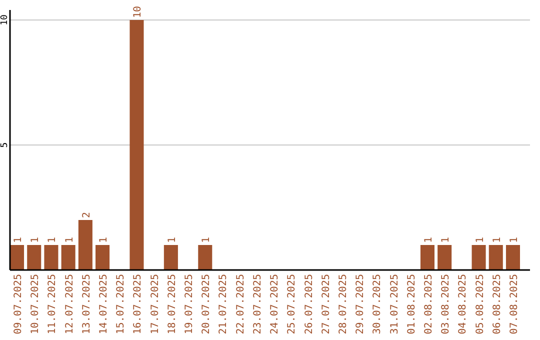  I want to click on x-tick-label: 27.07.2025, so click(326, 304).